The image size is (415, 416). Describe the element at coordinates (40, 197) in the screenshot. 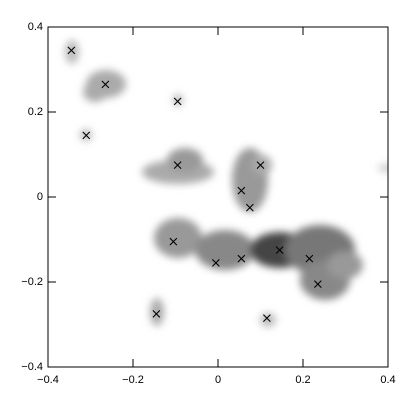

I see `y-tick-label: 0` at that location.